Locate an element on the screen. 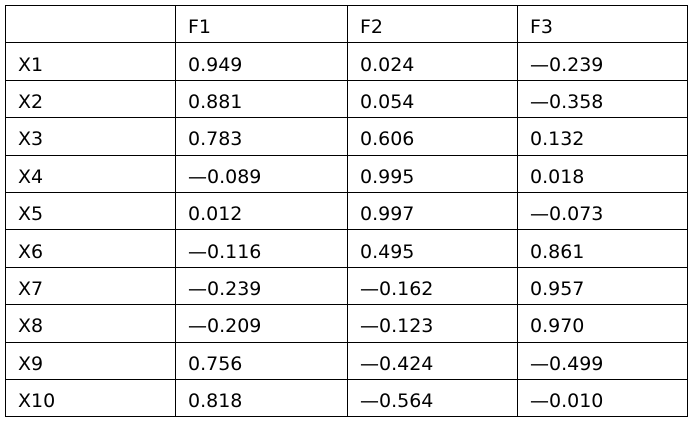 The height and width of the screenshot is (429, 691). value-cell: 0.970 is located at coordinates (602, 323).